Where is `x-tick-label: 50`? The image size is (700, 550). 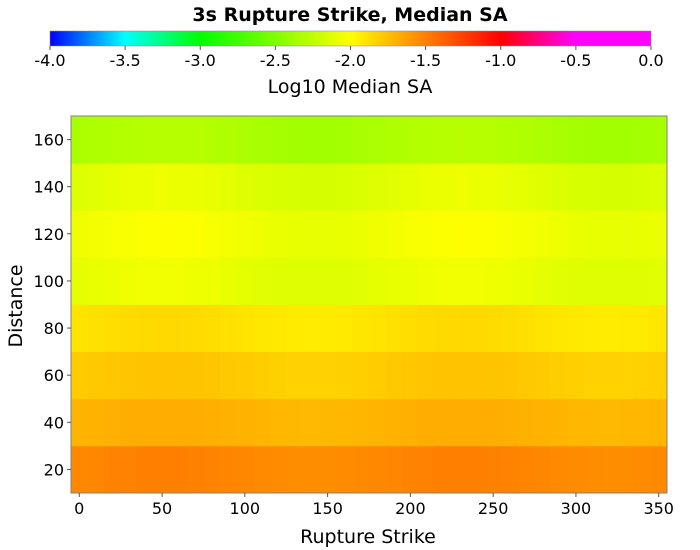 x-tick-label: 50 is located at coordinates (162, 508).